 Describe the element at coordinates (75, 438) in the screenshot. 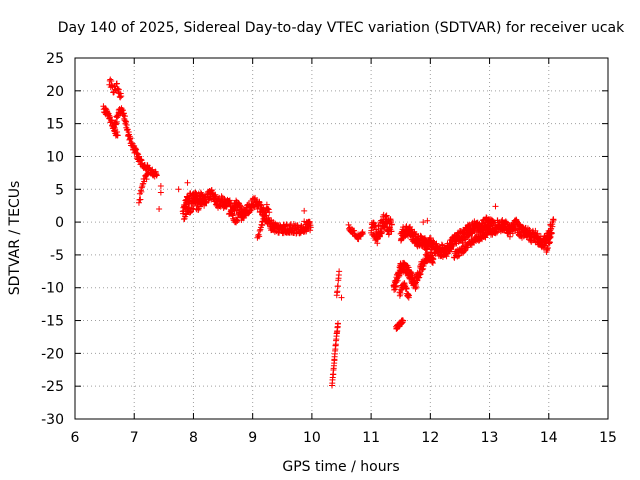

I see `x-tick-label: 6` at that location.